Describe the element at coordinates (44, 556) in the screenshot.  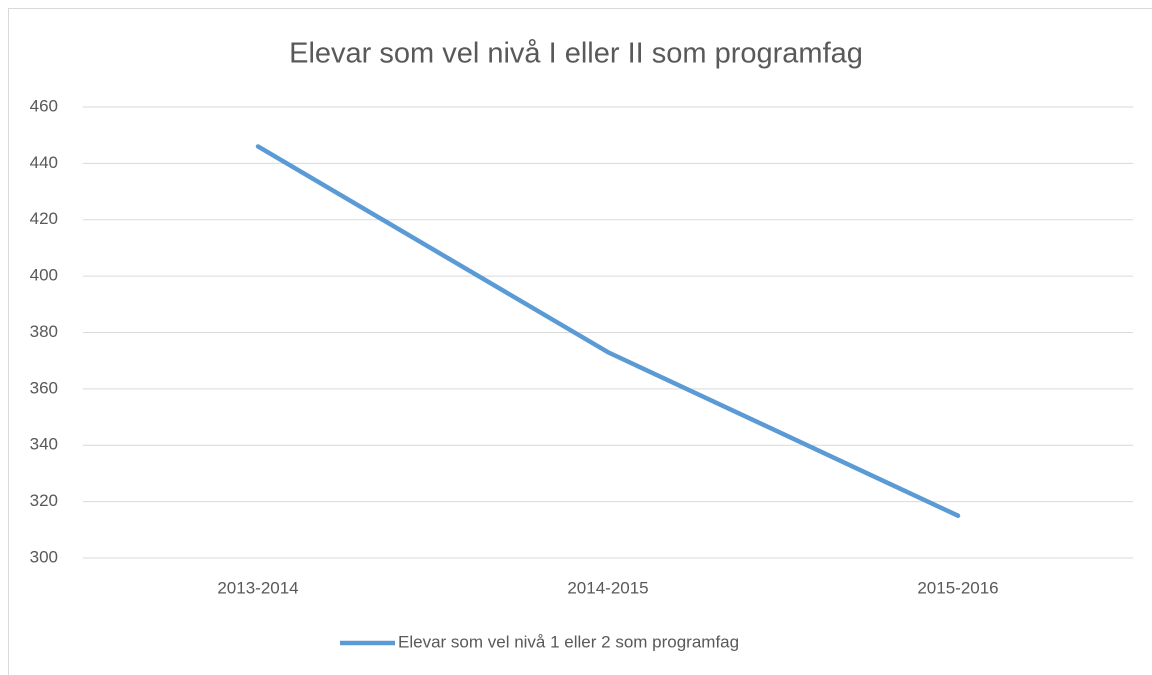
I see `y-tick-label: 300` at that location.